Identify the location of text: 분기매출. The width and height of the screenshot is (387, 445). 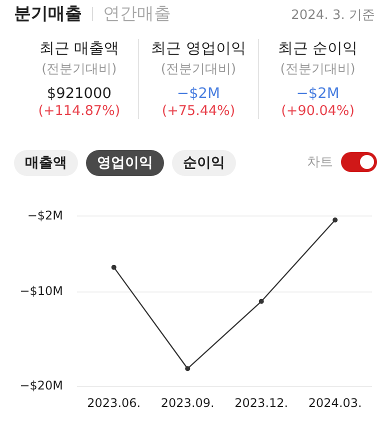
(48, 14).